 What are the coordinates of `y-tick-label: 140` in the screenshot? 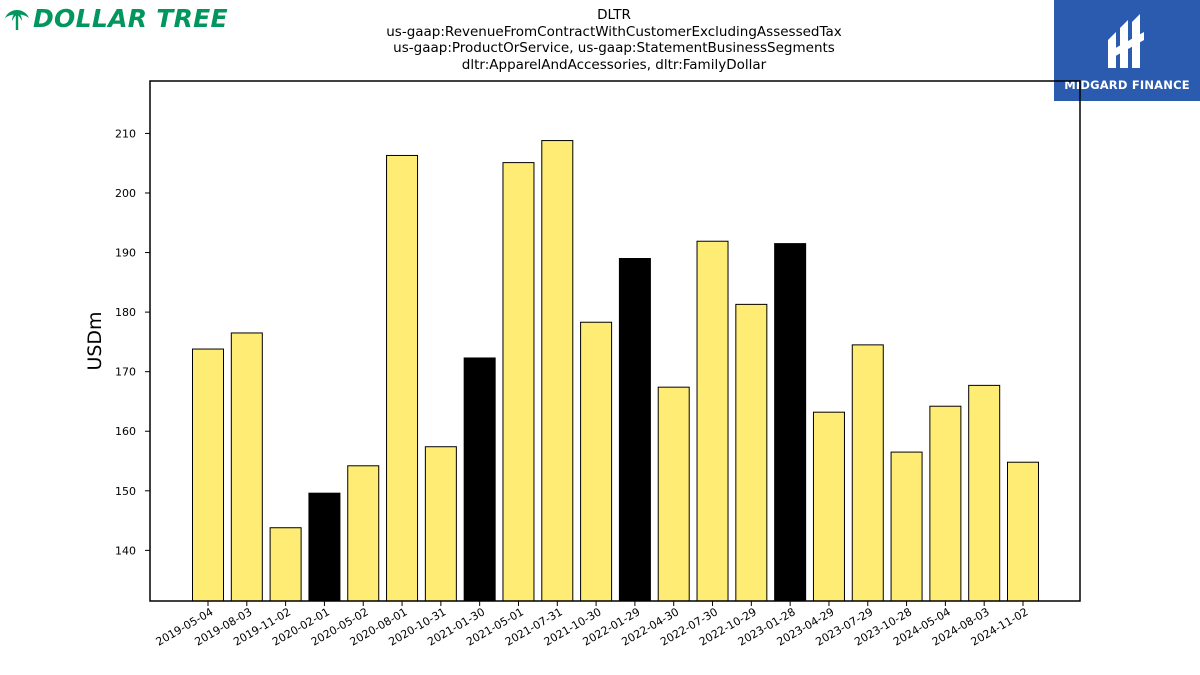 It's located at (125, 550).